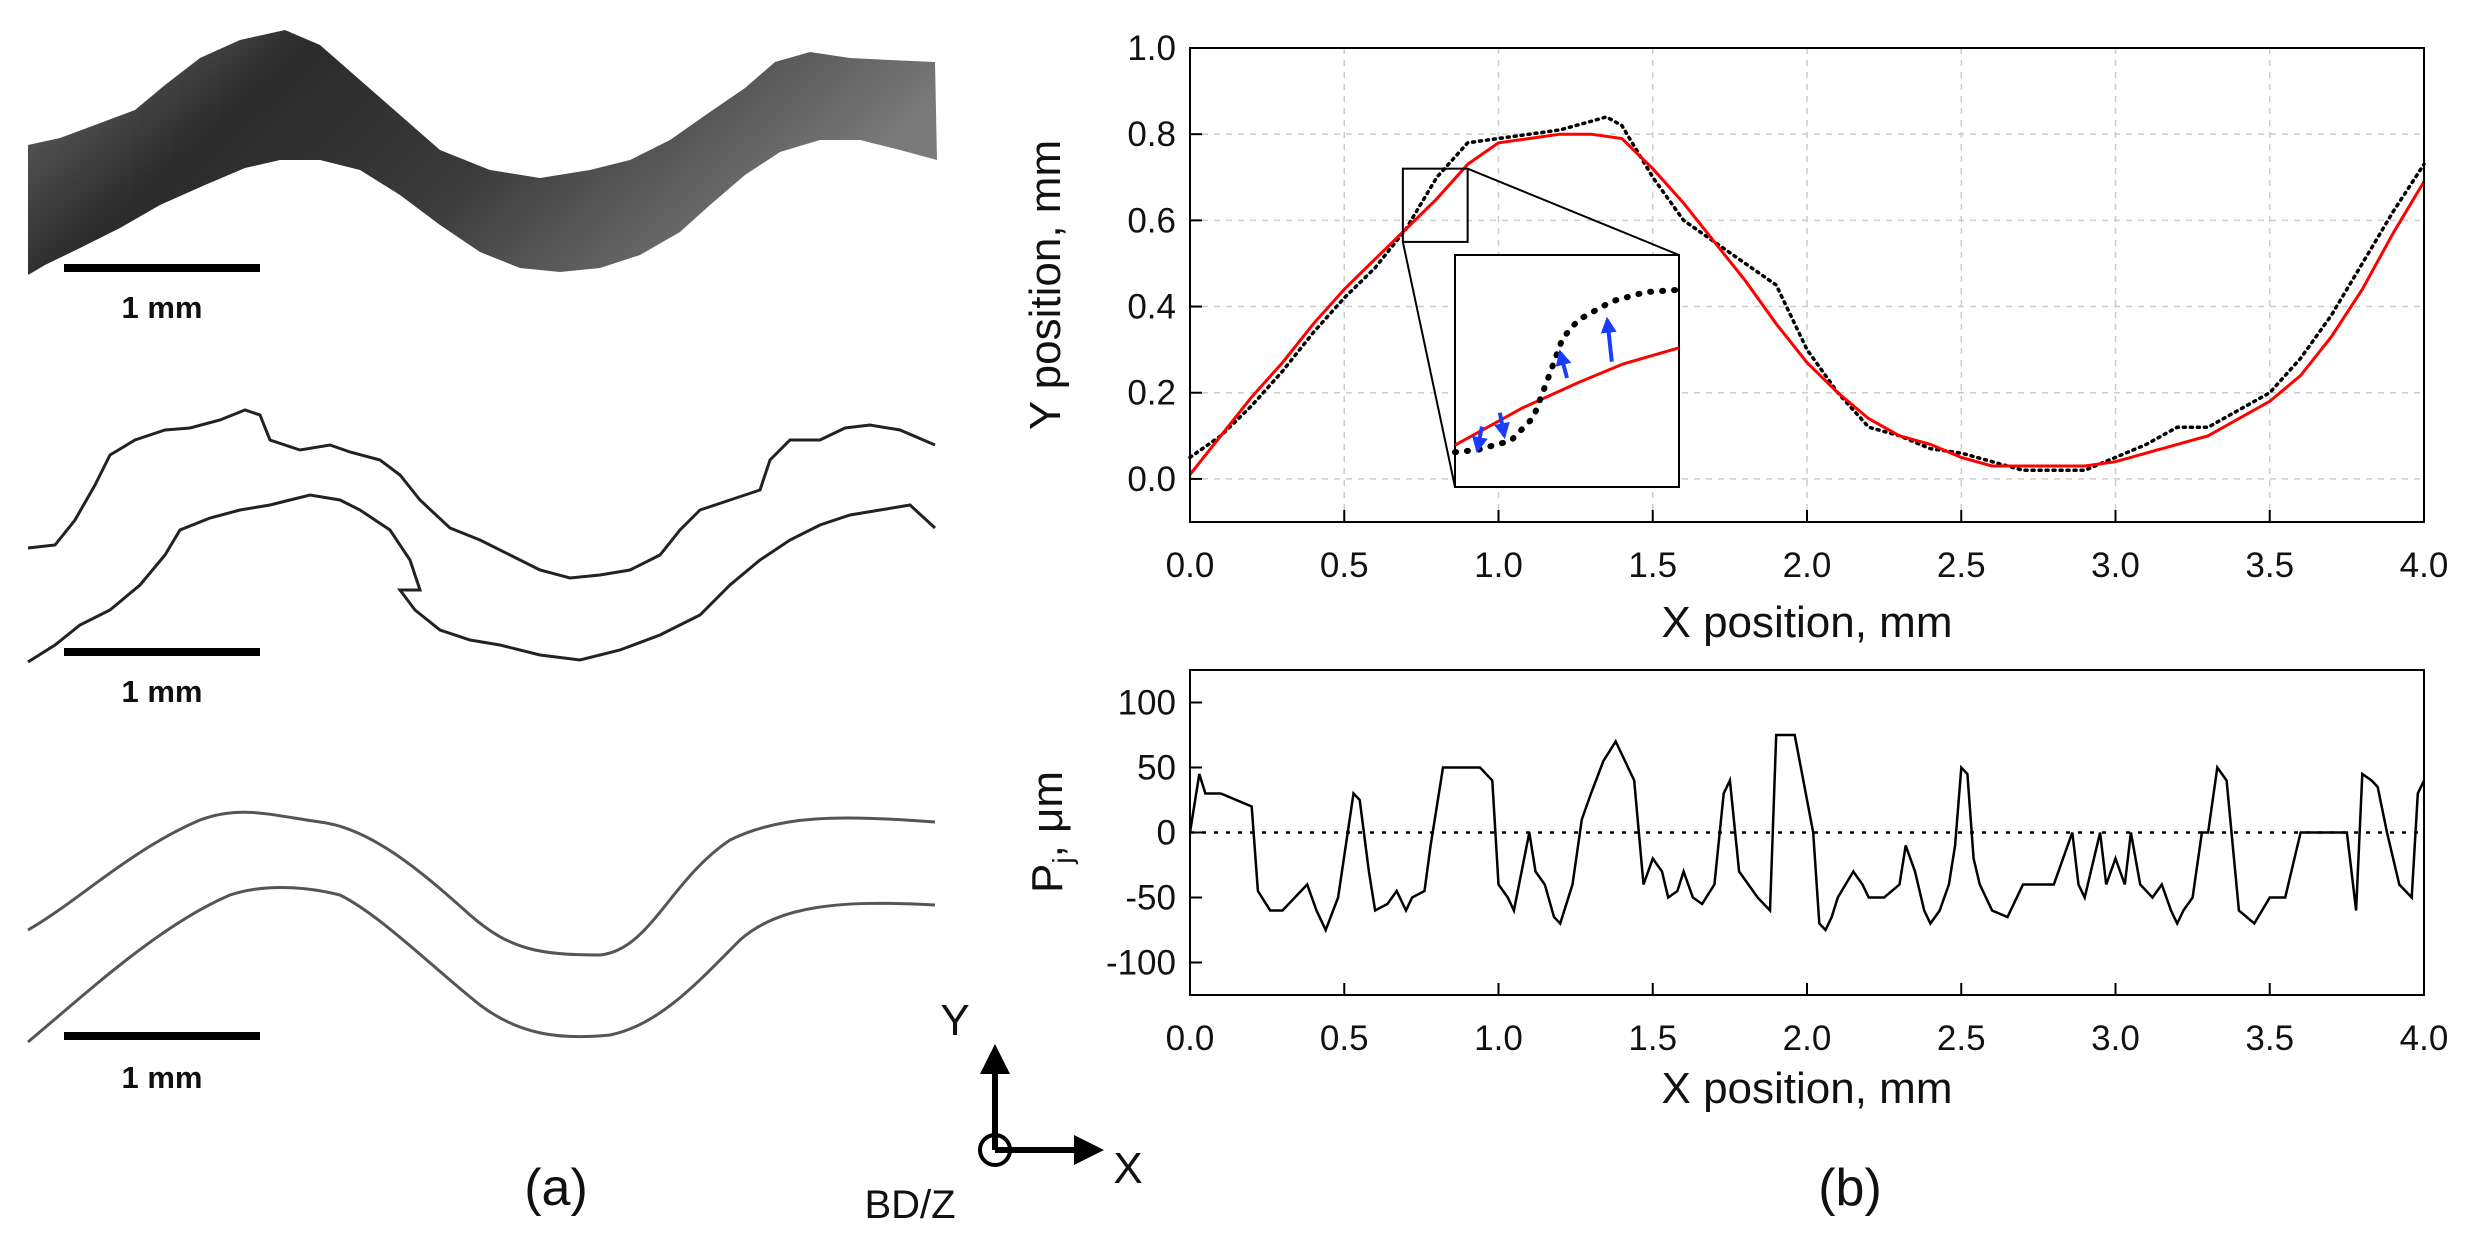 The height and width of the screenshot is (1249, 2469). I want to click on deviation-x-tick-label: 4.0, so click(2424, 1038).